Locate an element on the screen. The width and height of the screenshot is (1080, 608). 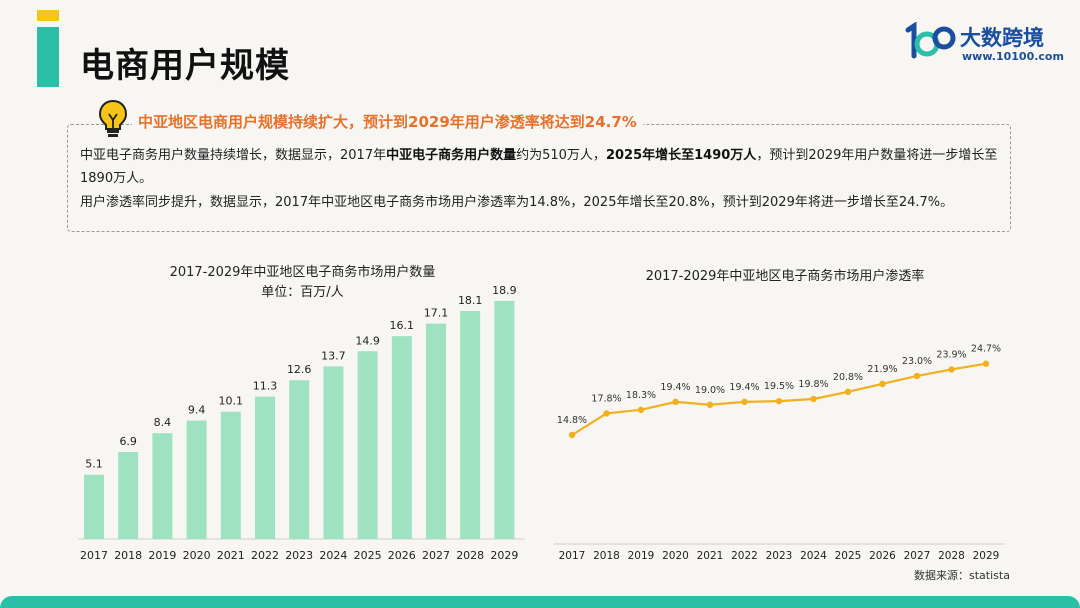
bar-x-tick-label: 2027 is located at coordinates (436, 555).